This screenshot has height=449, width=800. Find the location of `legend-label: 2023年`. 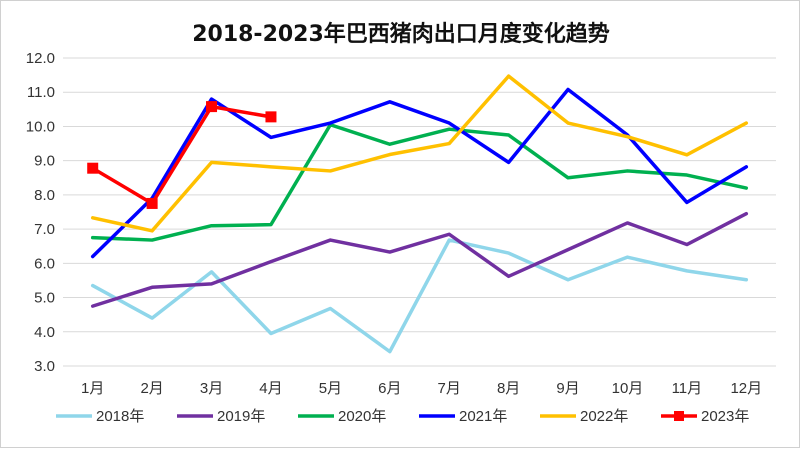

legend-label: 2023年 is located at coordinates (725, 416).